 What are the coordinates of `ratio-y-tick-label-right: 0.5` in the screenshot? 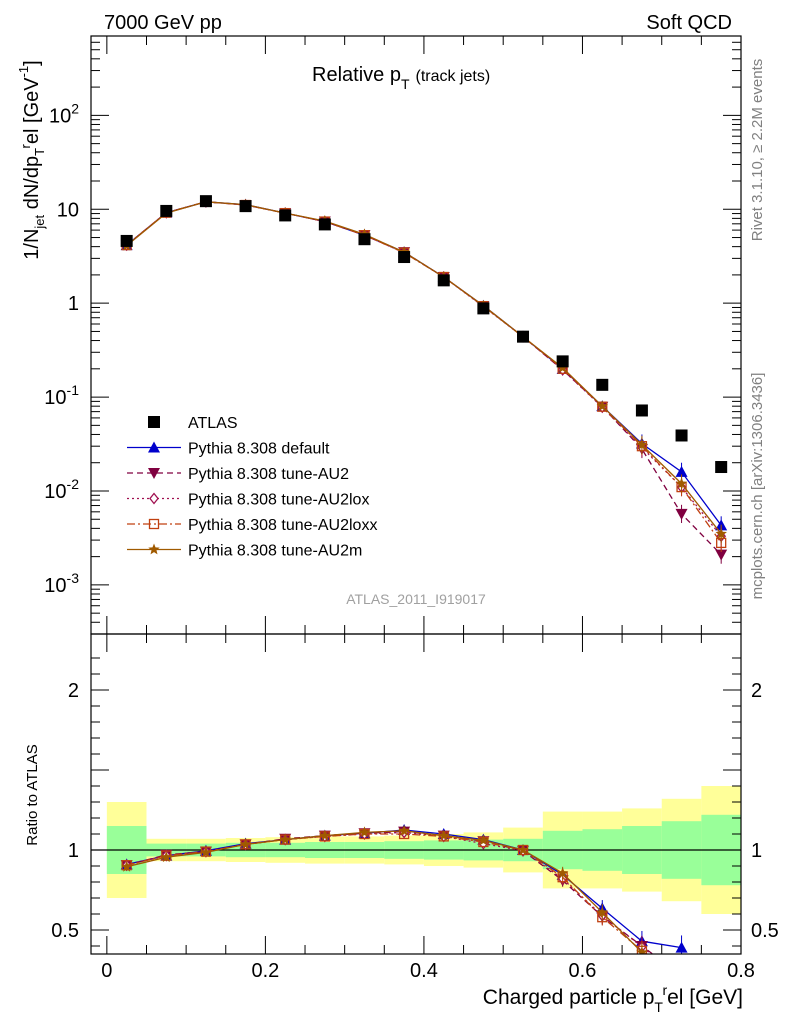 It's located at (765, 931).